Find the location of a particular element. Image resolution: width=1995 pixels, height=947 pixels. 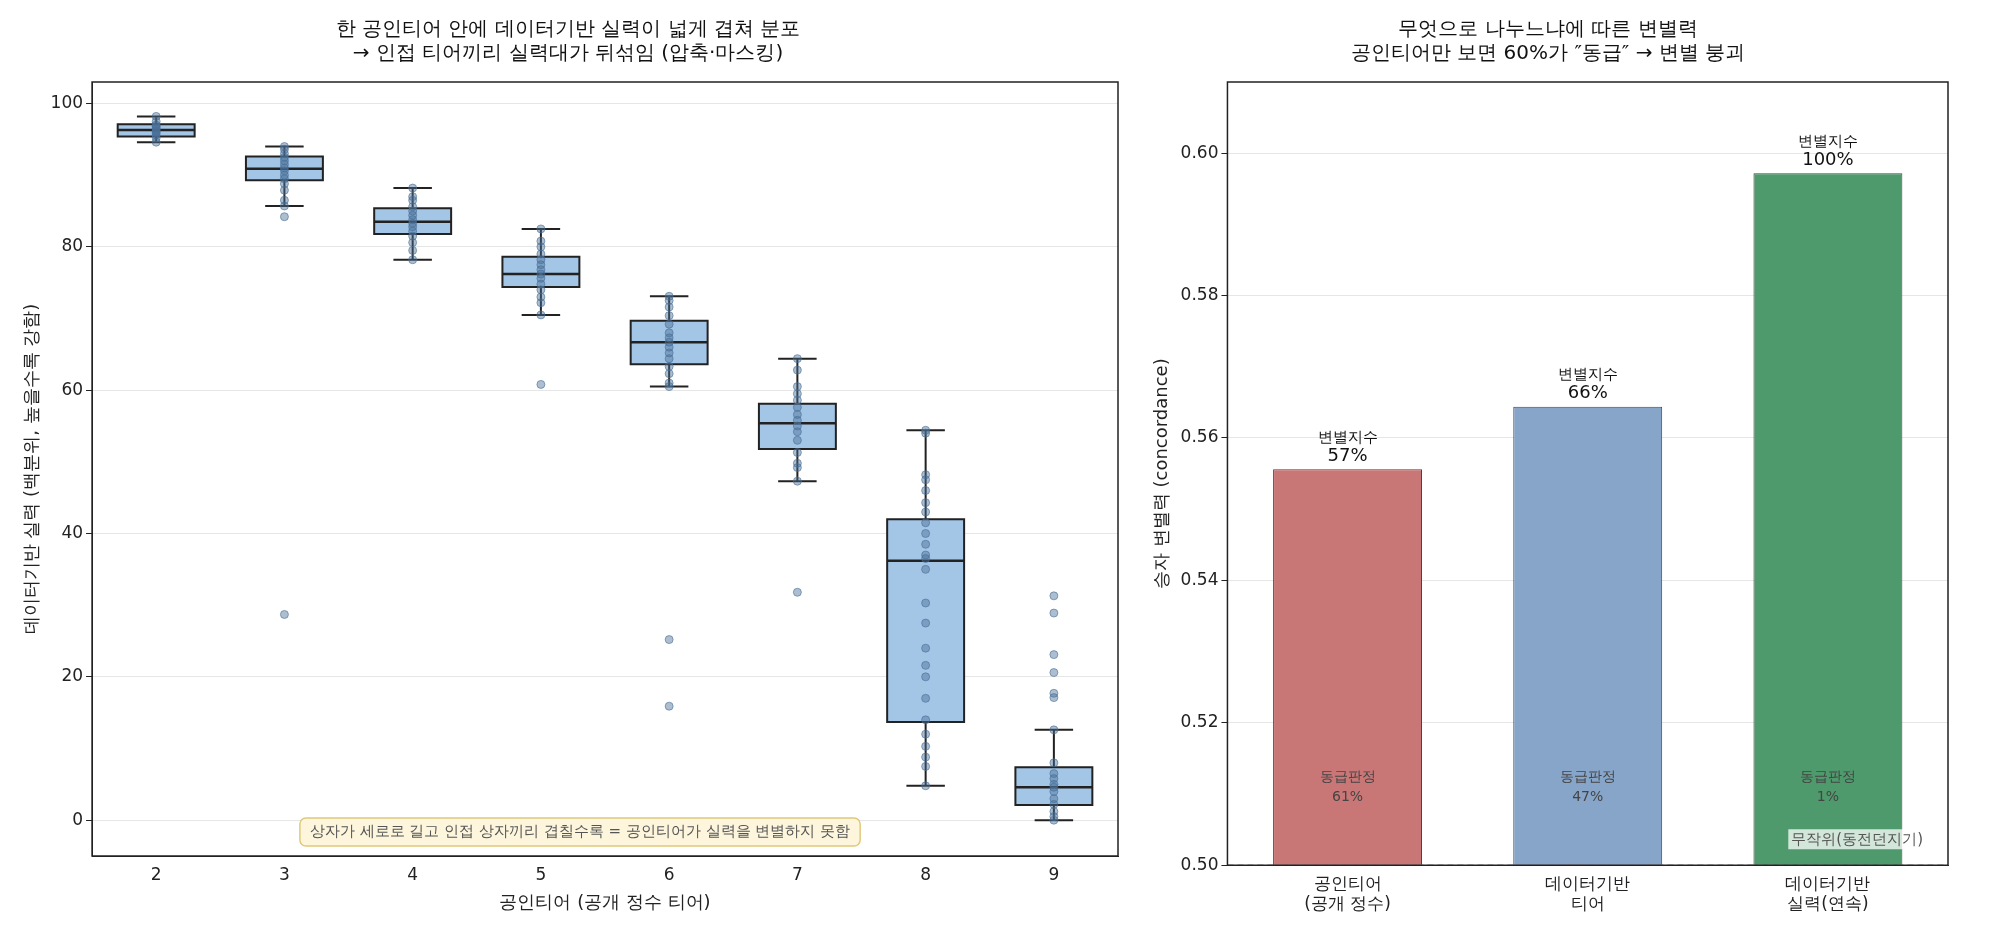

x-tick-label: 9 is located at coordinates (1054, 873).